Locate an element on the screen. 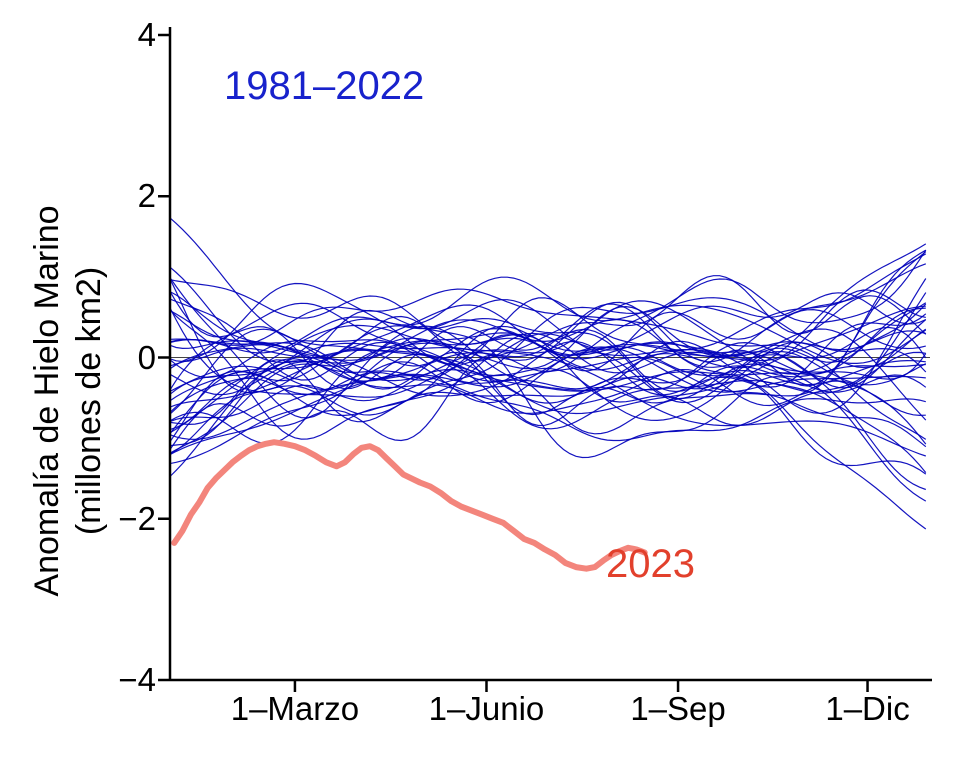  y-tick-label: 0 is located at coordinates (146, 357).